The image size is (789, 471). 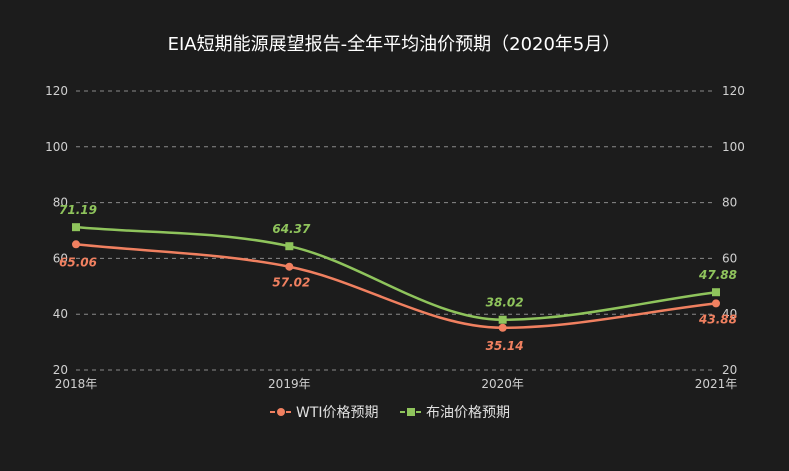 I want to click on x-axis: 2018年 2019年 2020年 2021年, so click(x=396, y=384).